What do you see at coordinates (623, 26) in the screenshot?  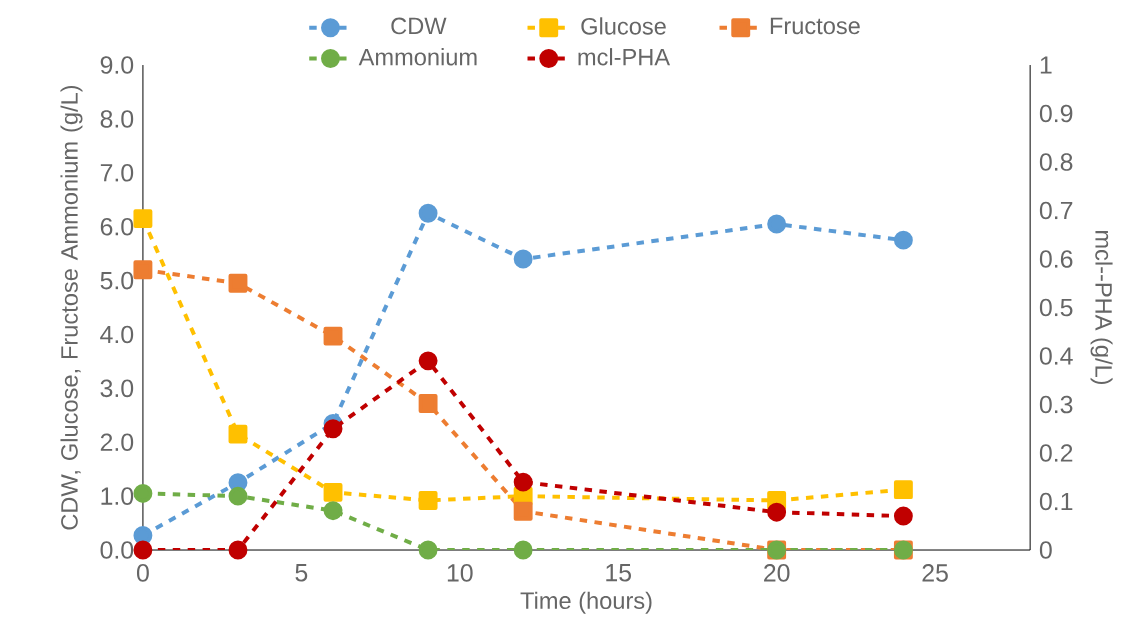 I see `legend-label: Glucose` at bounding box center [623, 26].